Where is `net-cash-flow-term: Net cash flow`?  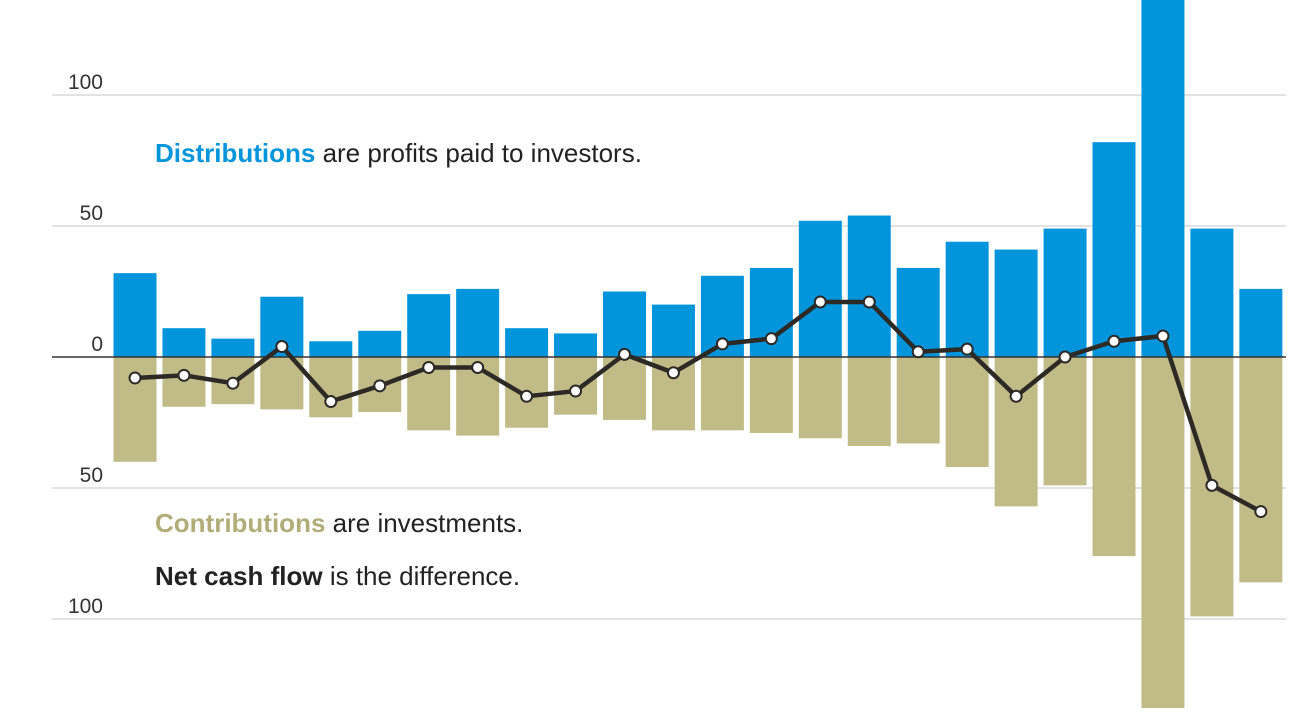
net-cash-flow-term: Net cash flow is located at coordinates (239, 576).